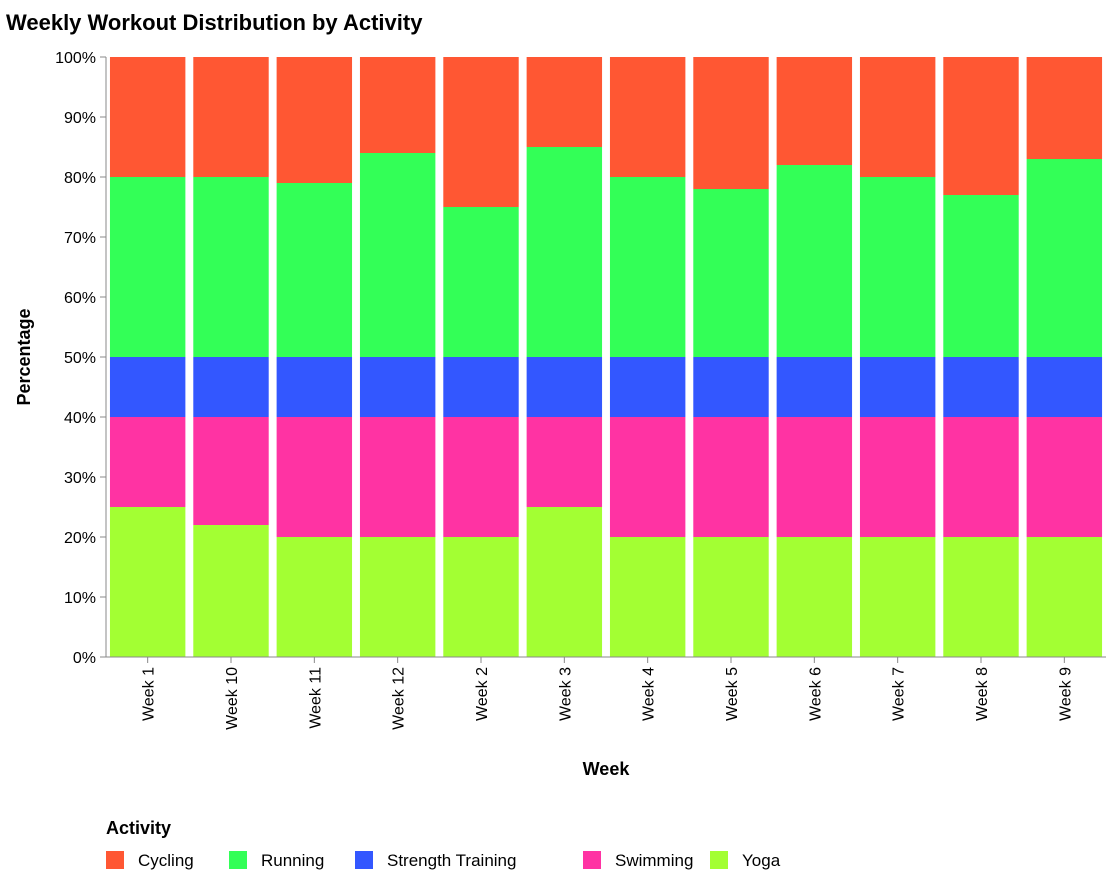  What do you see at coordinates (564, 582) in the screenshot?
I see `bar-week-3-yoga` at bounding box center [564, 582].